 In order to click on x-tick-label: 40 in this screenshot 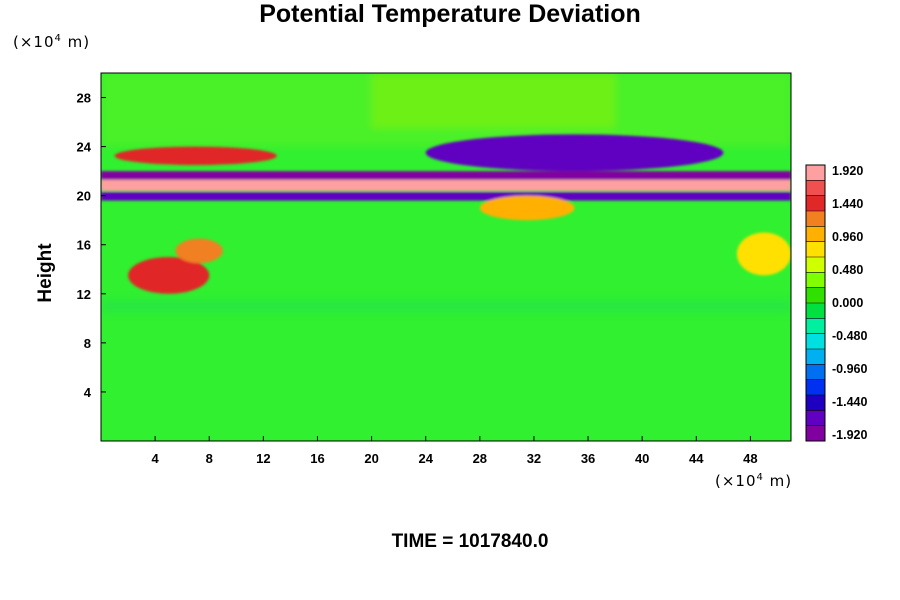, I will do `click(642, 458)`.